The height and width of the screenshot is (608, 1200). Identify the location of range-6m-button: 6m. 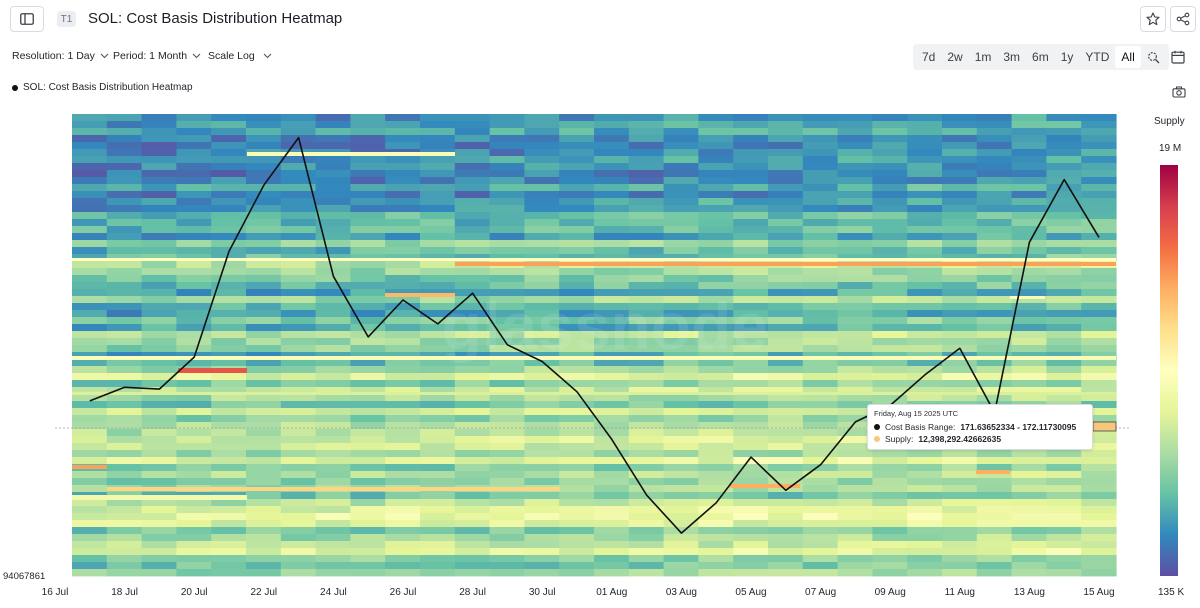
(1040, 57).